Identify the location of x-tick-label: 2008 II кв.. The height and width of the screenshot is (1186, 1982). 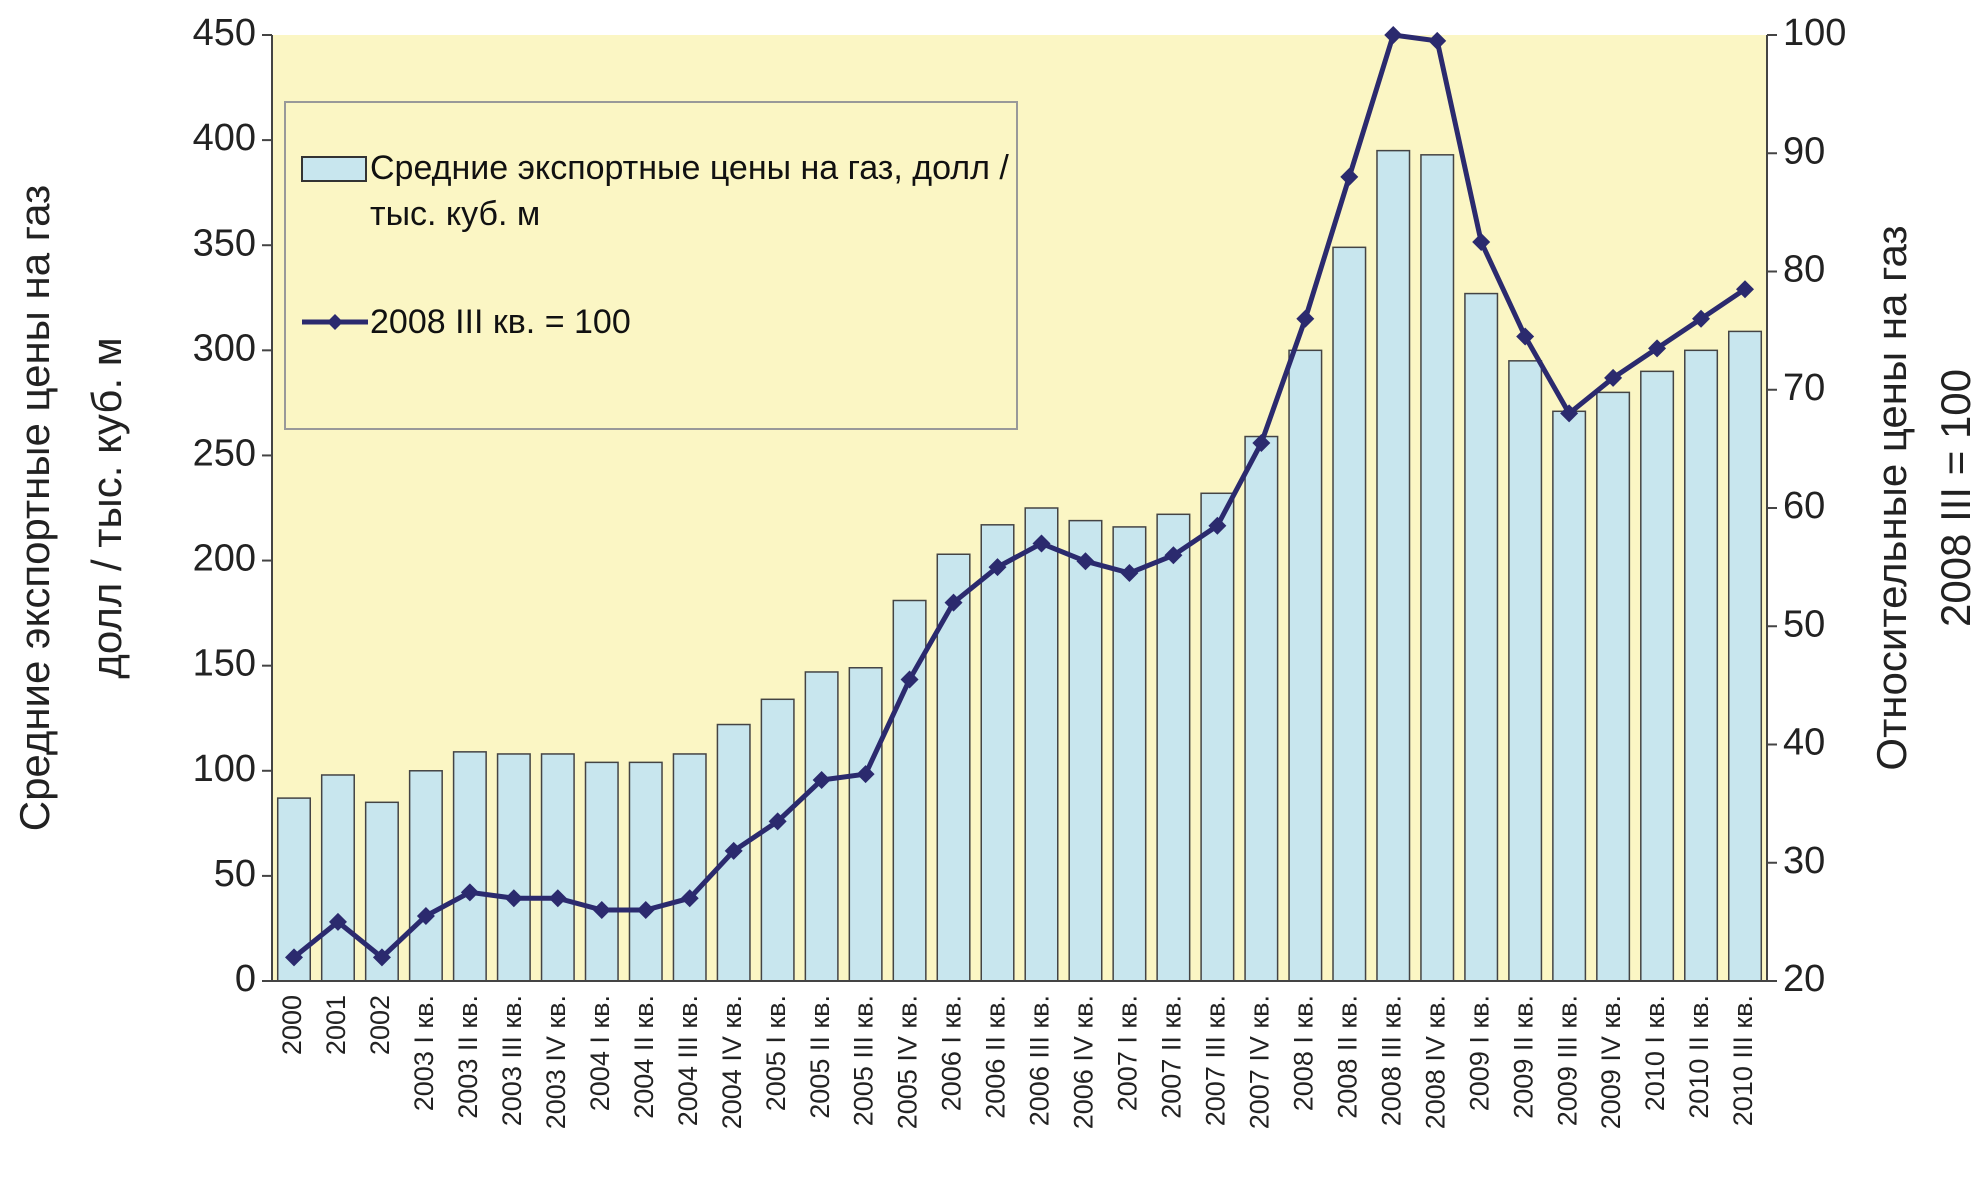
(1347, 1057).